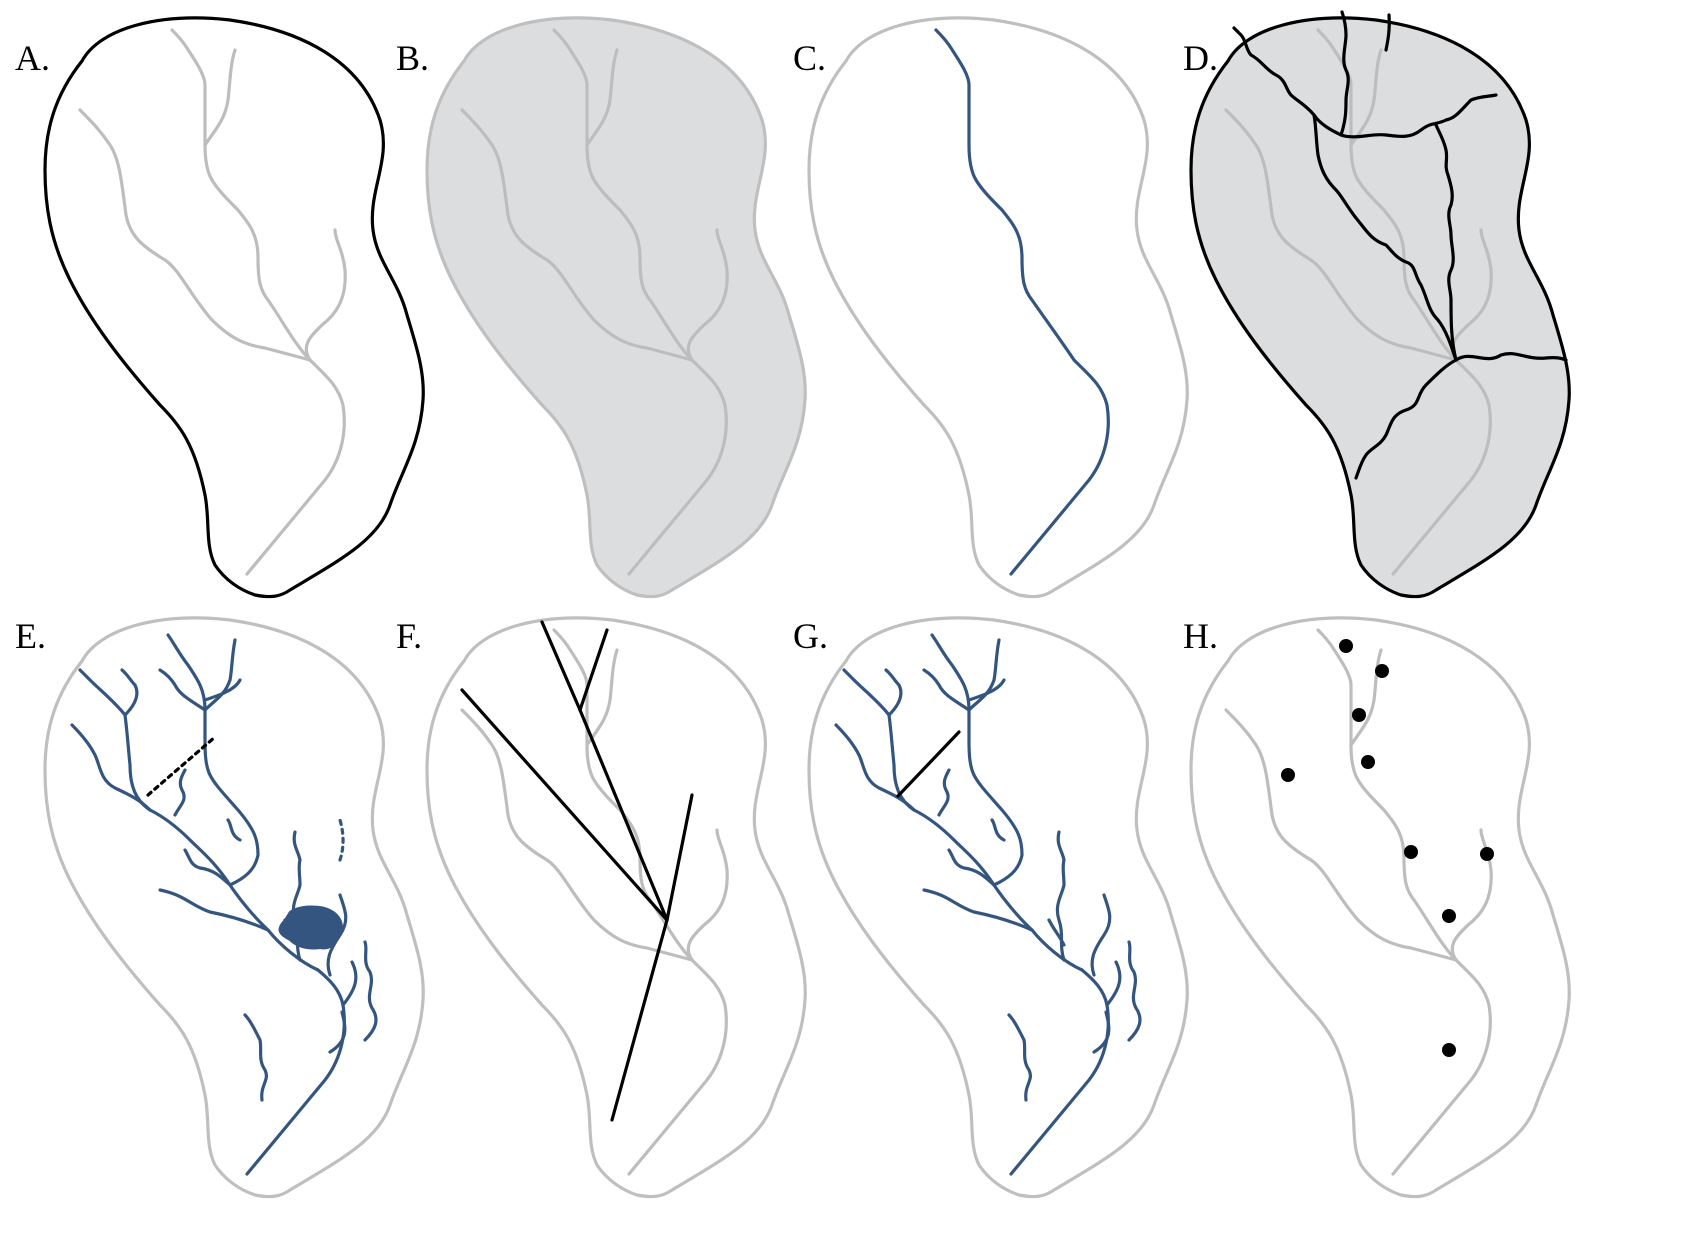 This screenshot has height=1235, width=1703. What do you see at coordinates (32, 58) in the screenshot?
I see `panel-label: A.` at bounding box center [32, 58].